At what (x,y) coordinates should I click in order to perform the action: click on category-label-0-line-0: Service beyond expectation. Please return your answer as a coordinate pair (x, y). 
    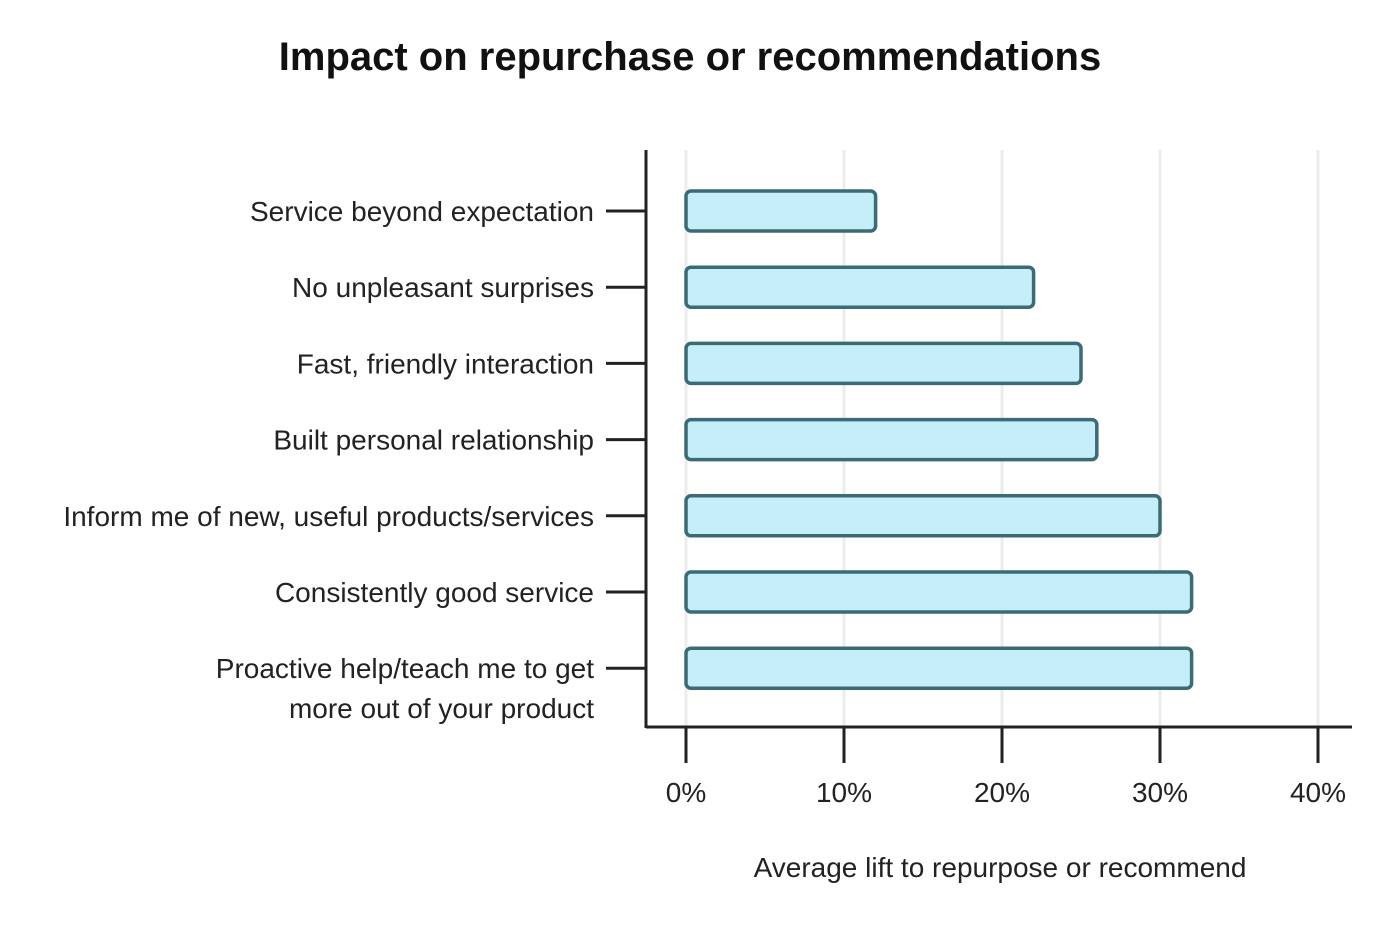
    Looking at the image, I should click on (422, 211).